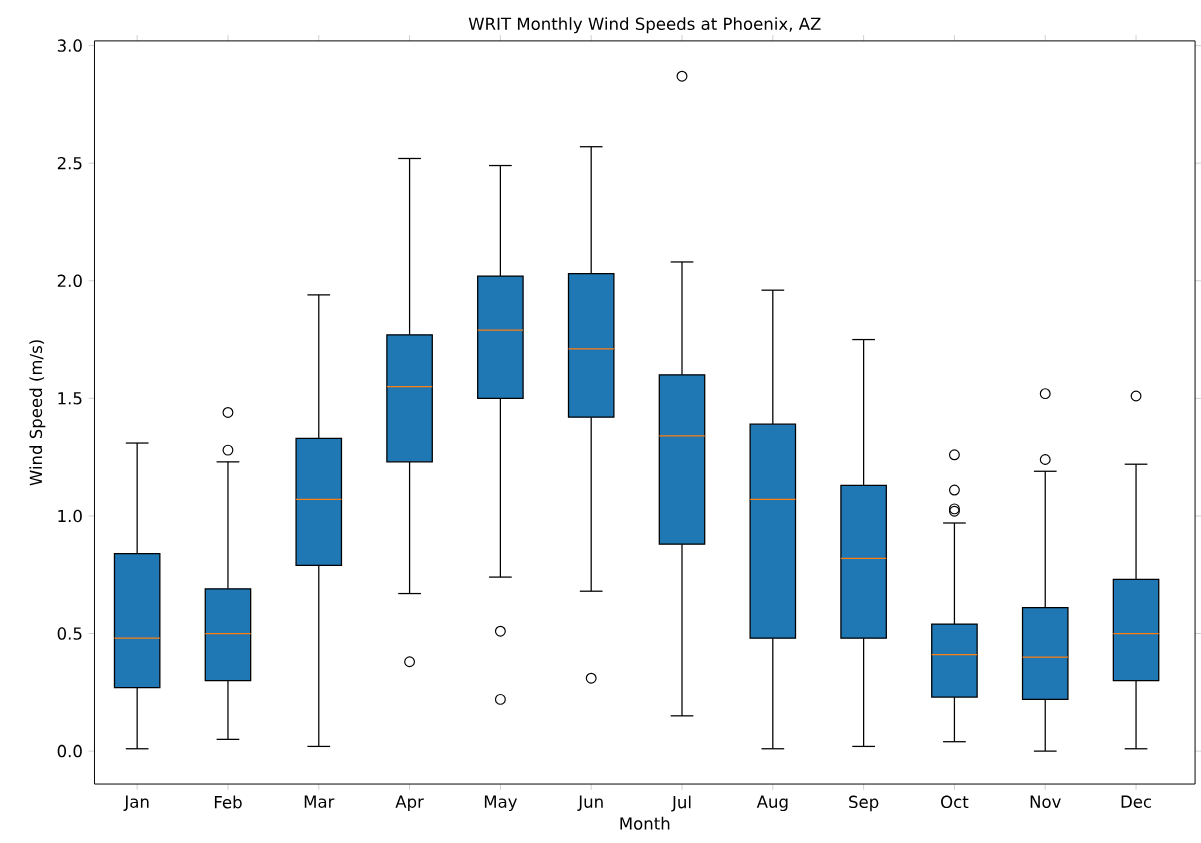 This screenshot has width=1201, height=843. I want to click on x-tick-label: Nov, so click(1045, 801).